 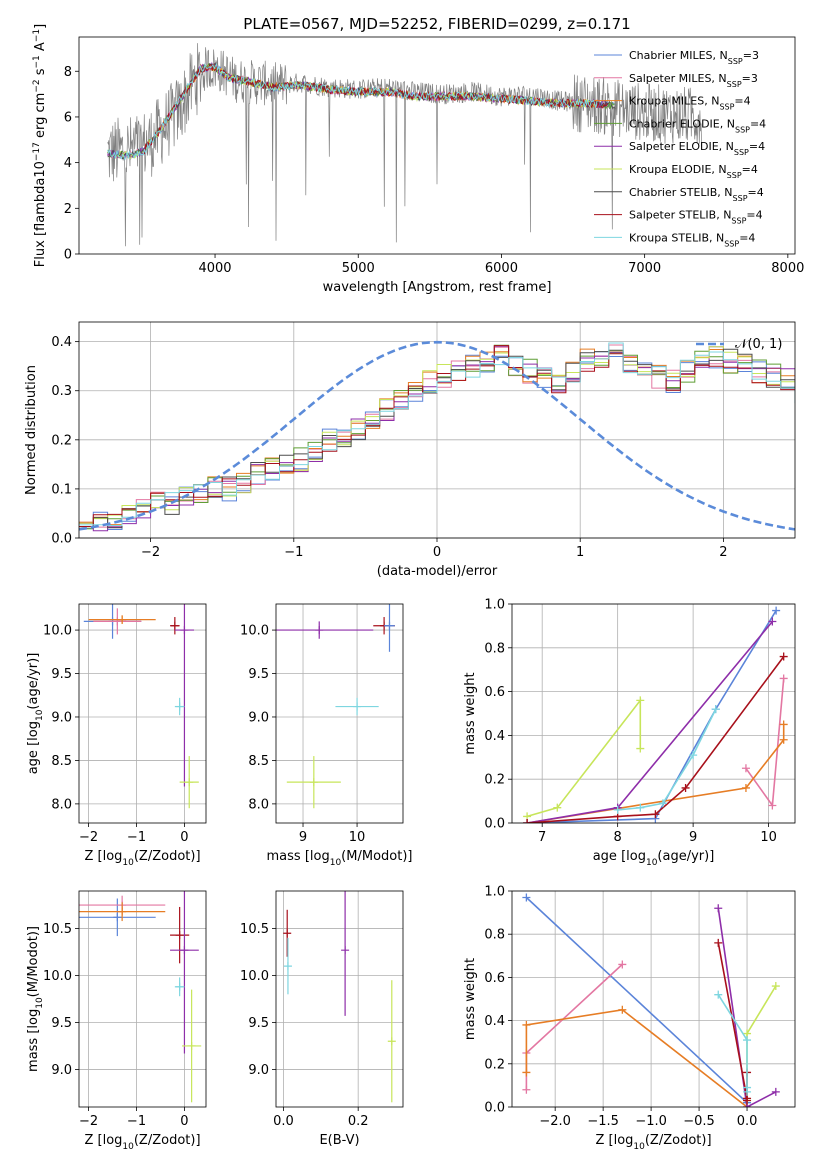 I want to click on gaussian-reference-curve, so click(x=437, y=435).